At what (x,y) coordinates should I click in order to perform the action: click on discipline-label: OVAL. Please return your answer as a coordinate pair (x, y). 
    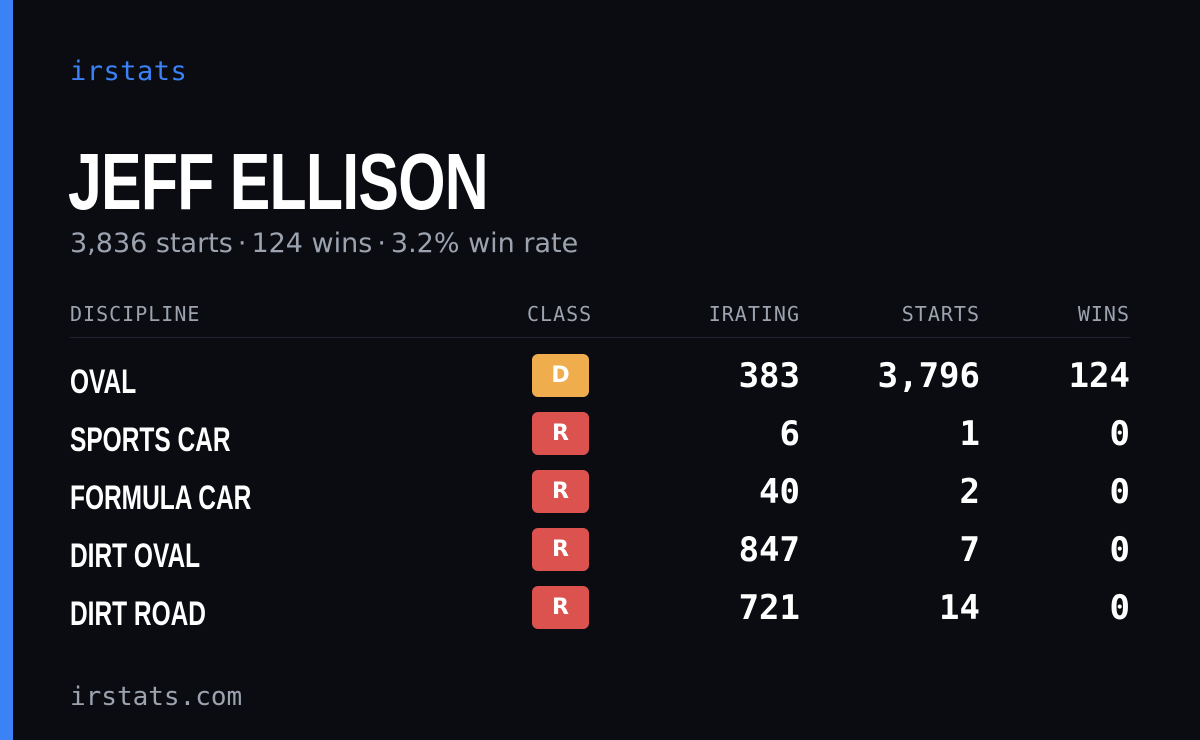
    Looking at the image, I should click on (103, 382).